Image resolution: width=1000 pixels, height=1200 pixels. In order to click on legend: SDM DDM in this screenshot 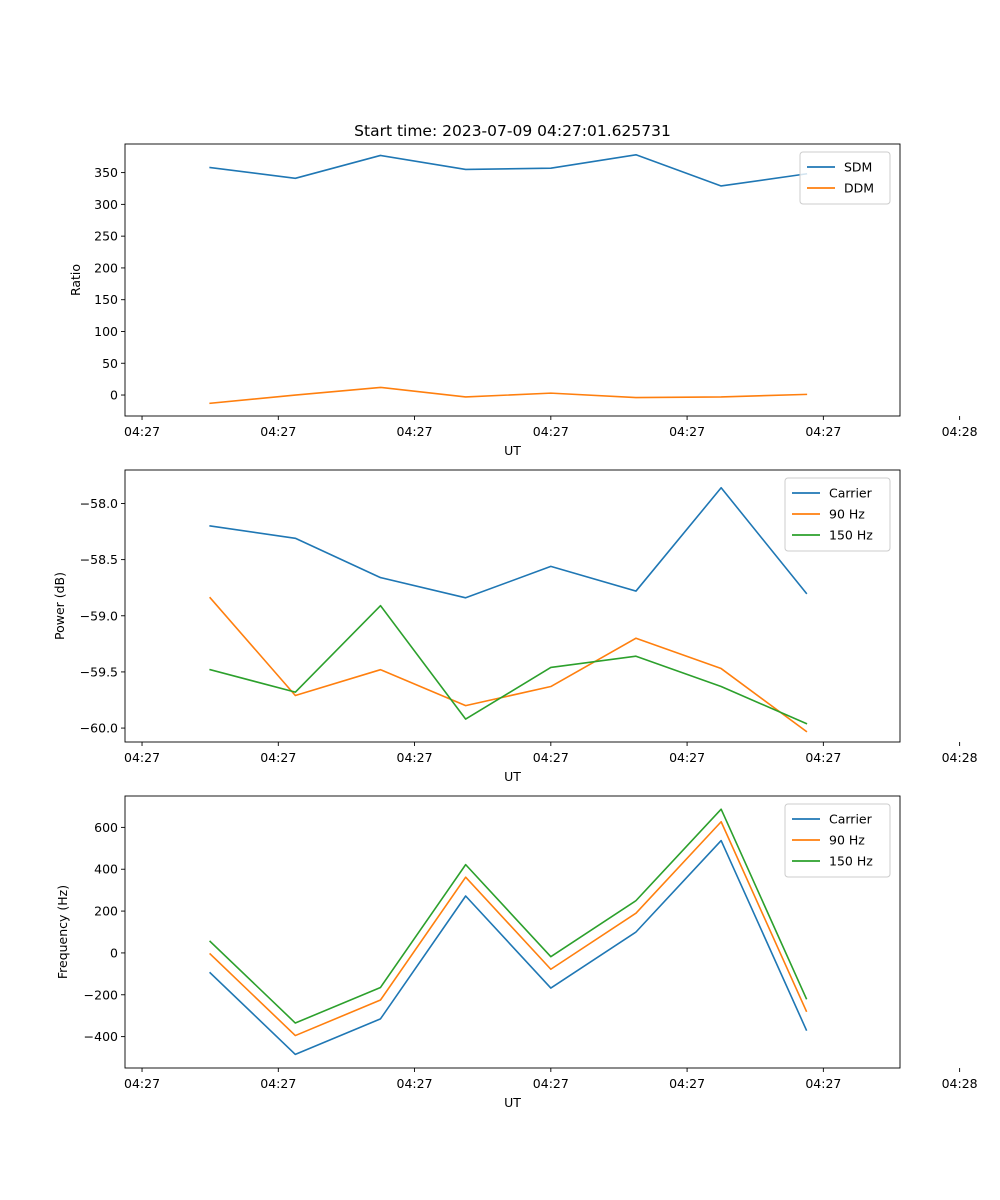, I will do `click(845, 178)`.